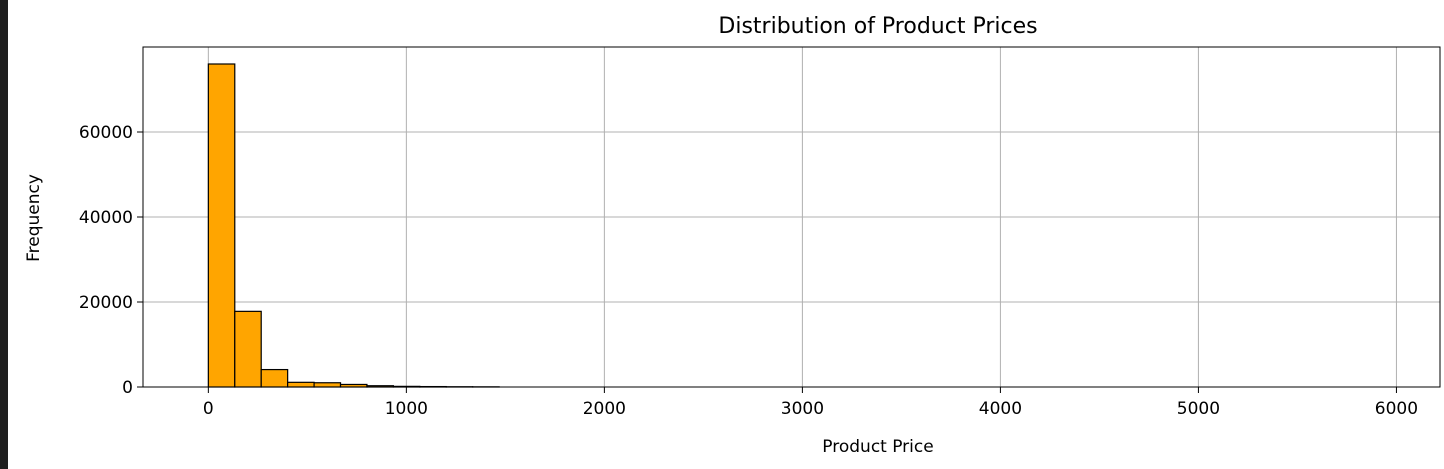 The height and width of the screenshot is (469, 1444). Describe the element at coordinates (1198, 409) in the screenshot. I see `x-tick-label: 5000` at that location.